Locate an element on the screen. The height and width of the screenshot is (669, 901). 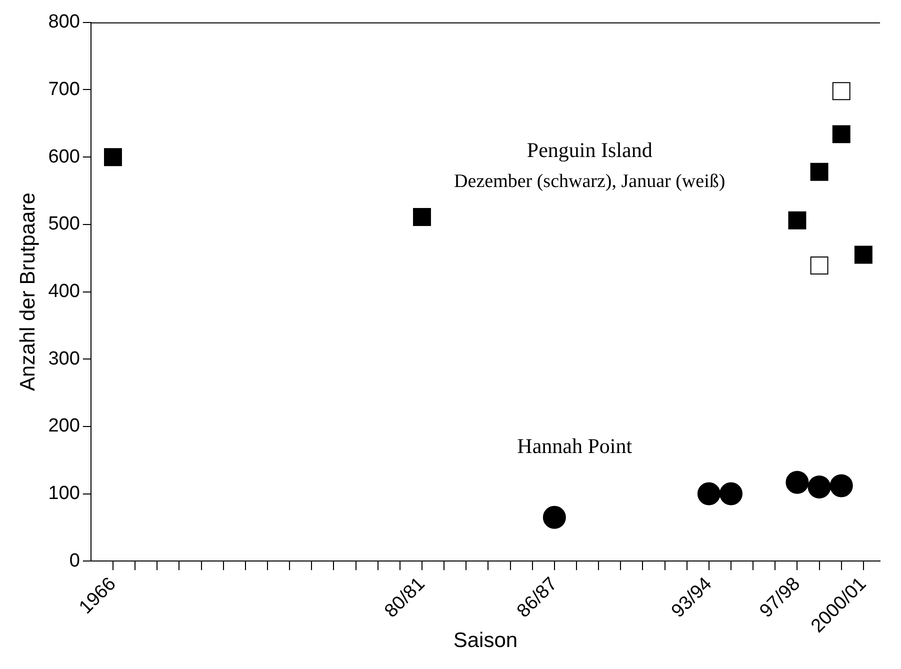
annotation: Dezember (schwarz), Januar (weiß) is located at coordinates (590, 181).